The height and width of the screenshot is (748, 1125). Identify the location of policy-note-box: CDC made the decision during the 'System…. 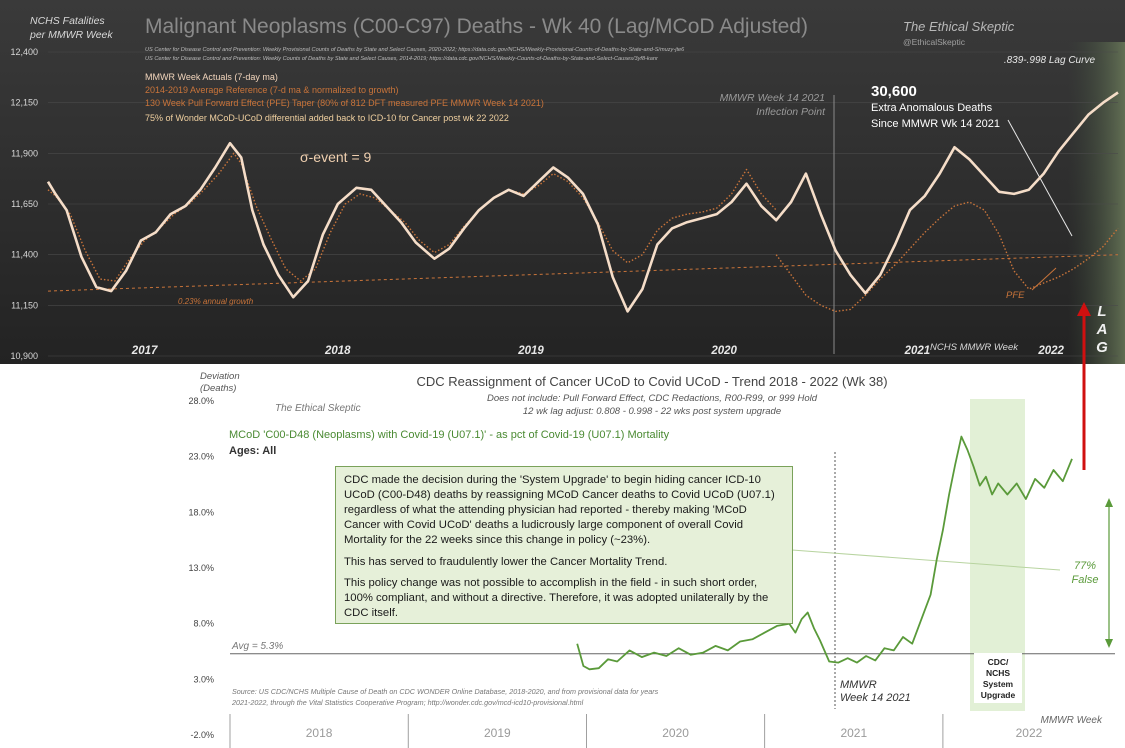
(564, 545).